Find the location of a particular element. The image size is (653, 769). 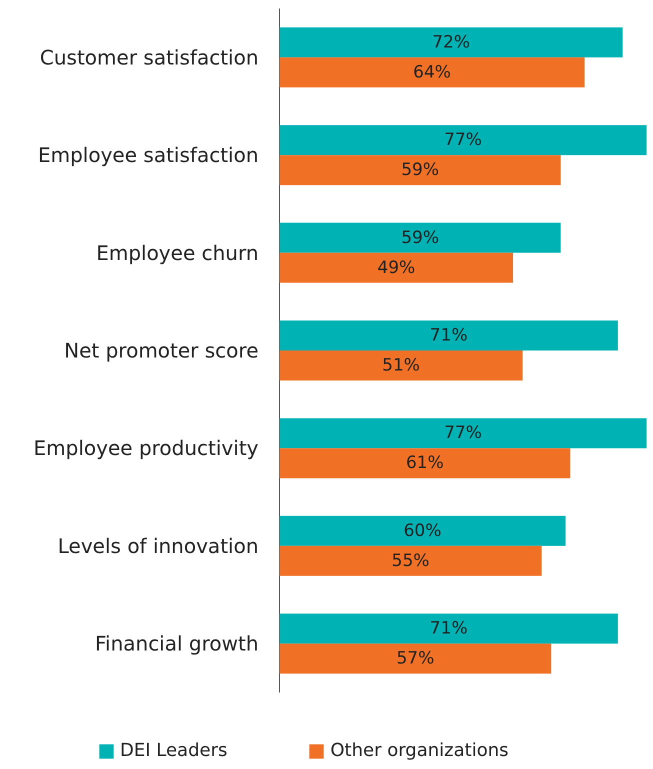

data-label: 51% is located at coordinates (401, 366).